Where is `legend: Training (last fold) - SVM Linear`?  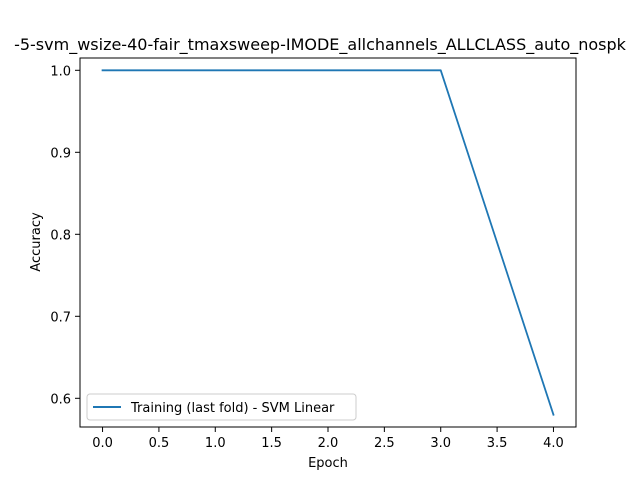 legend: Training (last fold) - SVM Linear is located at coordinates (221, 407).